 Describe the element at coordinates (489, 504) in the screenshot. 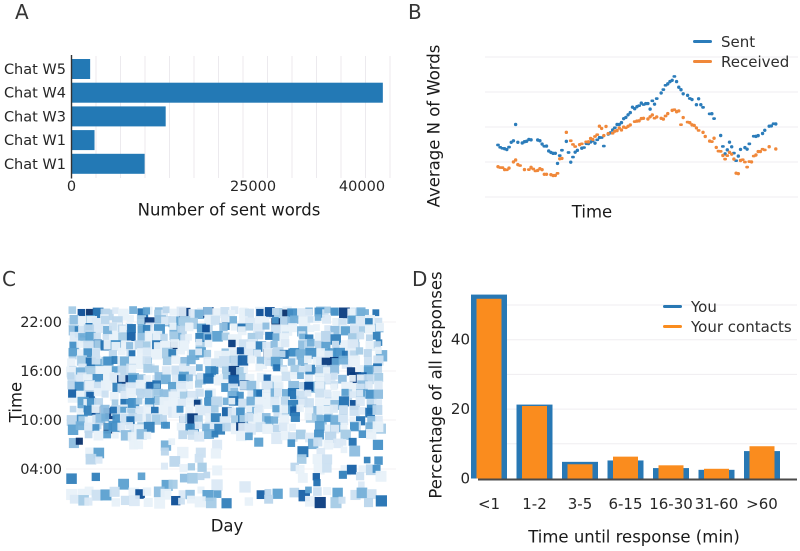

I see `x-tick-label: <1` at that location.